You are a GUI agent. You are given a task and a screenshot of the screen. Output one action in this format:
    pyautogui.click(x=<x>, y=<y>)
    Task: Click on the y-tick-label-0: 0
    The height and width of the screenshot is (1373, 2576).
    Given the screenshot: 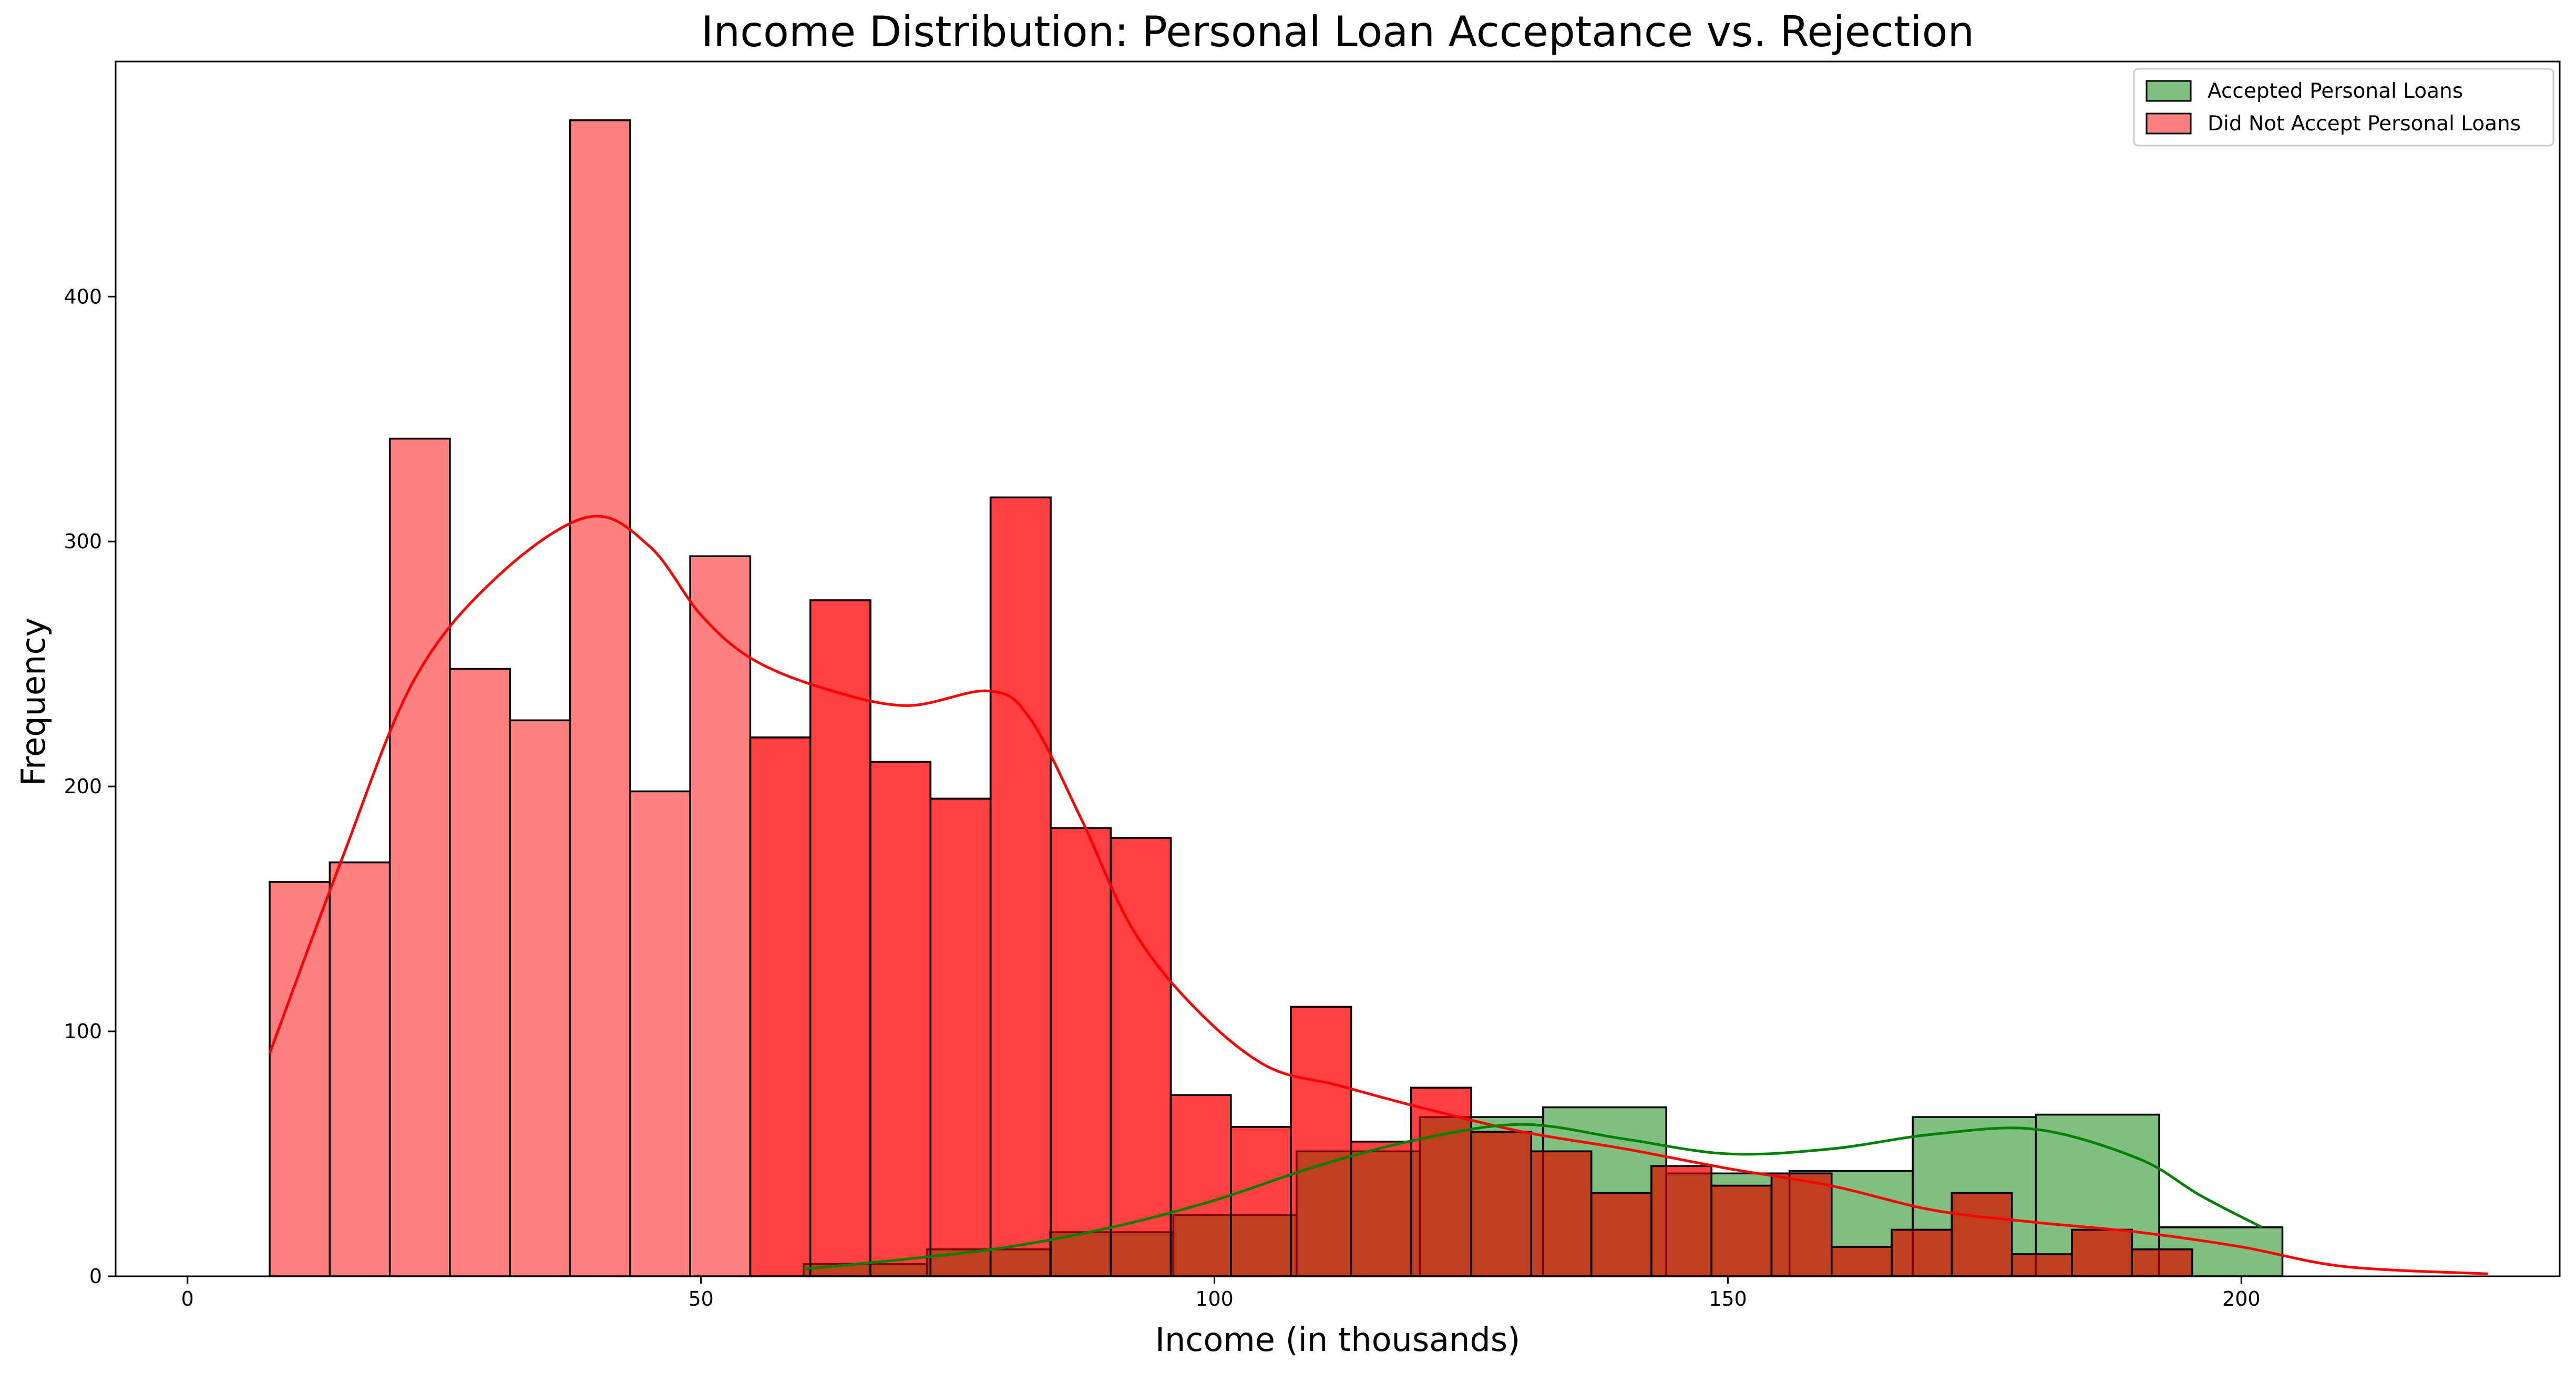 What is the action you would take?
    pyautogui.click(x=95, y=1277)
    